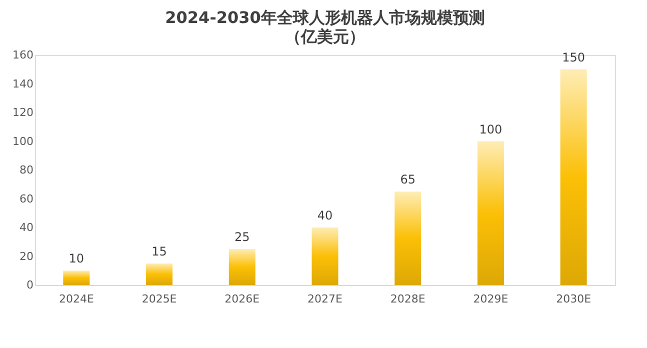 The image size is (647, 348). What do you see at coordinates (159, 299) in the screenshot?
I see `x-tick-label: 2025E` at bounding box center [159, 299].